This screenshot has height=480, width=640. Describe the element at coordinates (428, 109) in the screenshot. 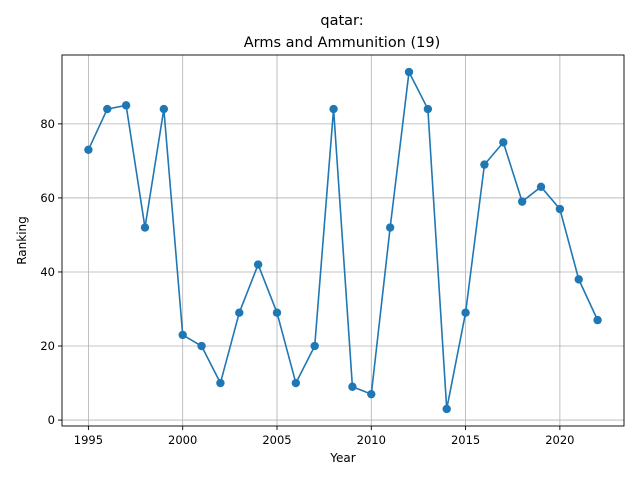

I see `data-point-2013` at that location.